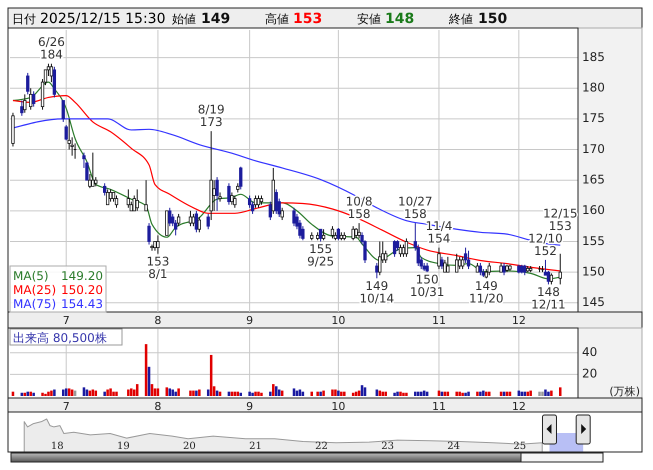  I want to click on y-tick-label: 145, so click(593, 302).